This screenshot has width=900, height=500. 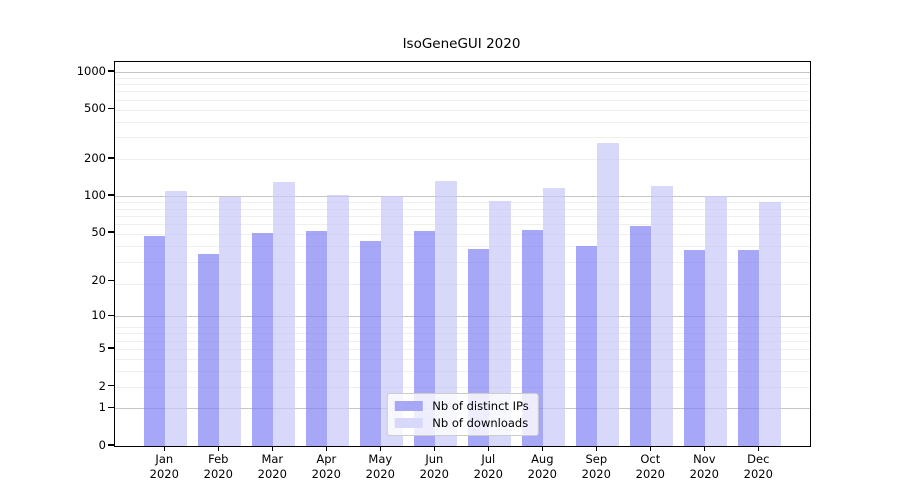 I want to click on legend-swatch-distinct-ips, so click(x=408, y=406).